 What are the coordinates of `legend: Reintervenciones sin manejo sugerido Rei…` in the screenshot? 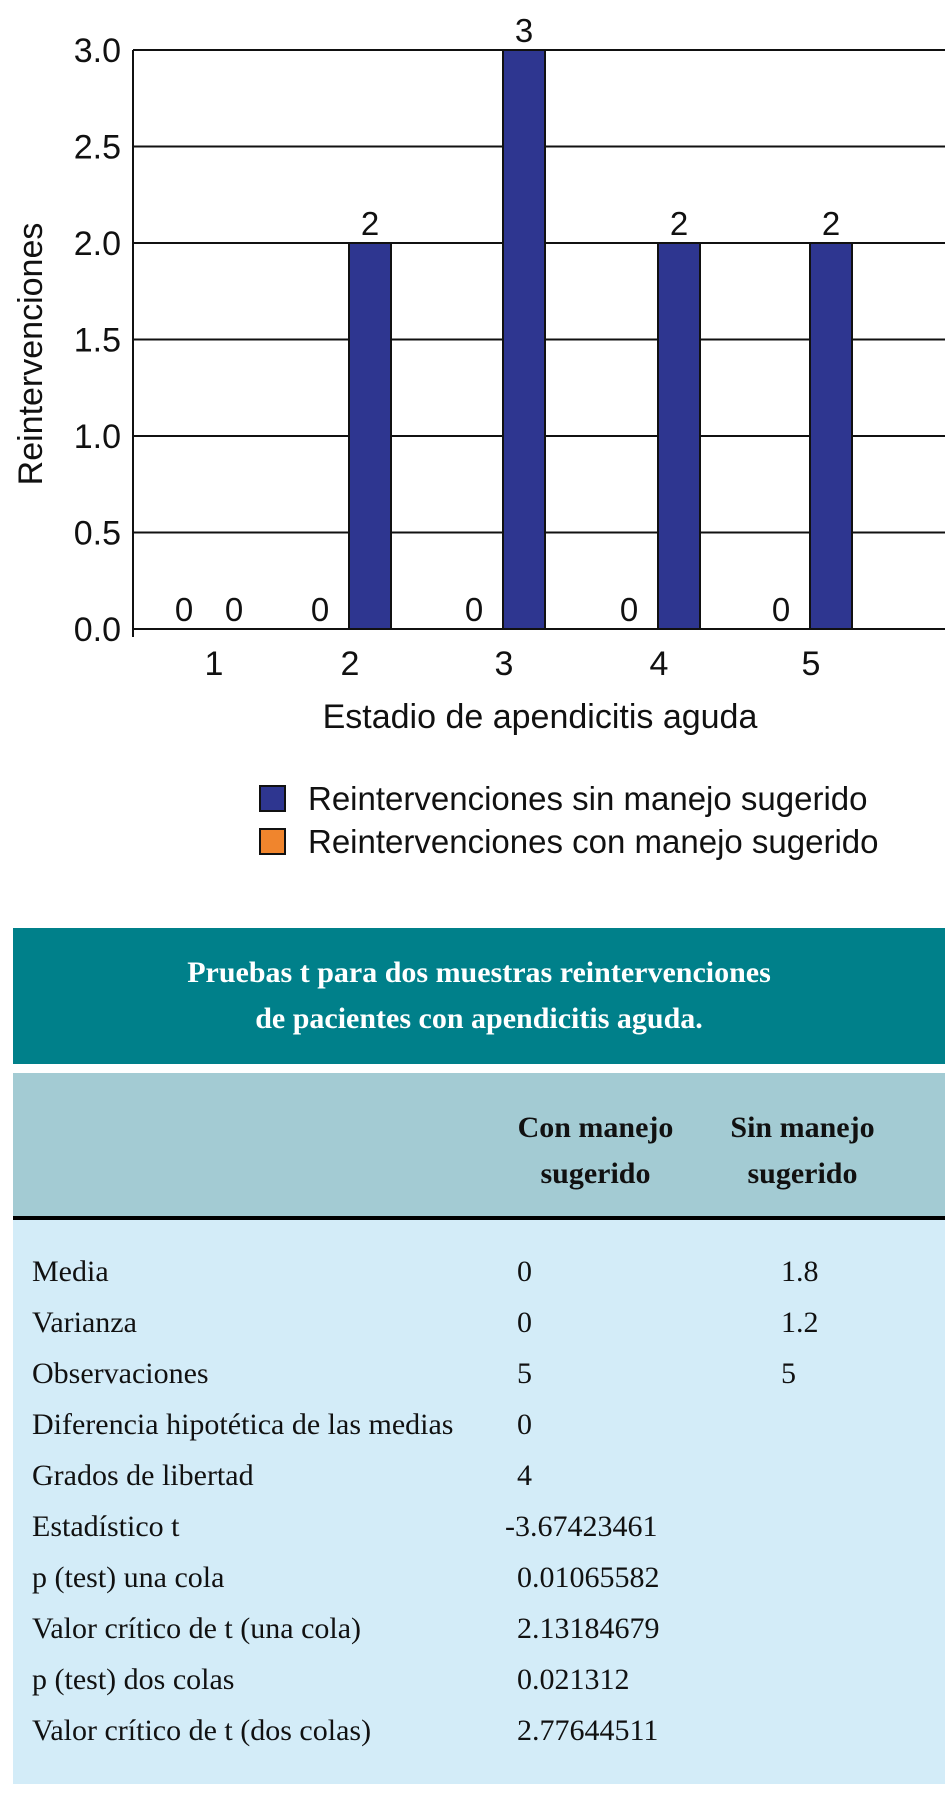 It's located at (569, 820).